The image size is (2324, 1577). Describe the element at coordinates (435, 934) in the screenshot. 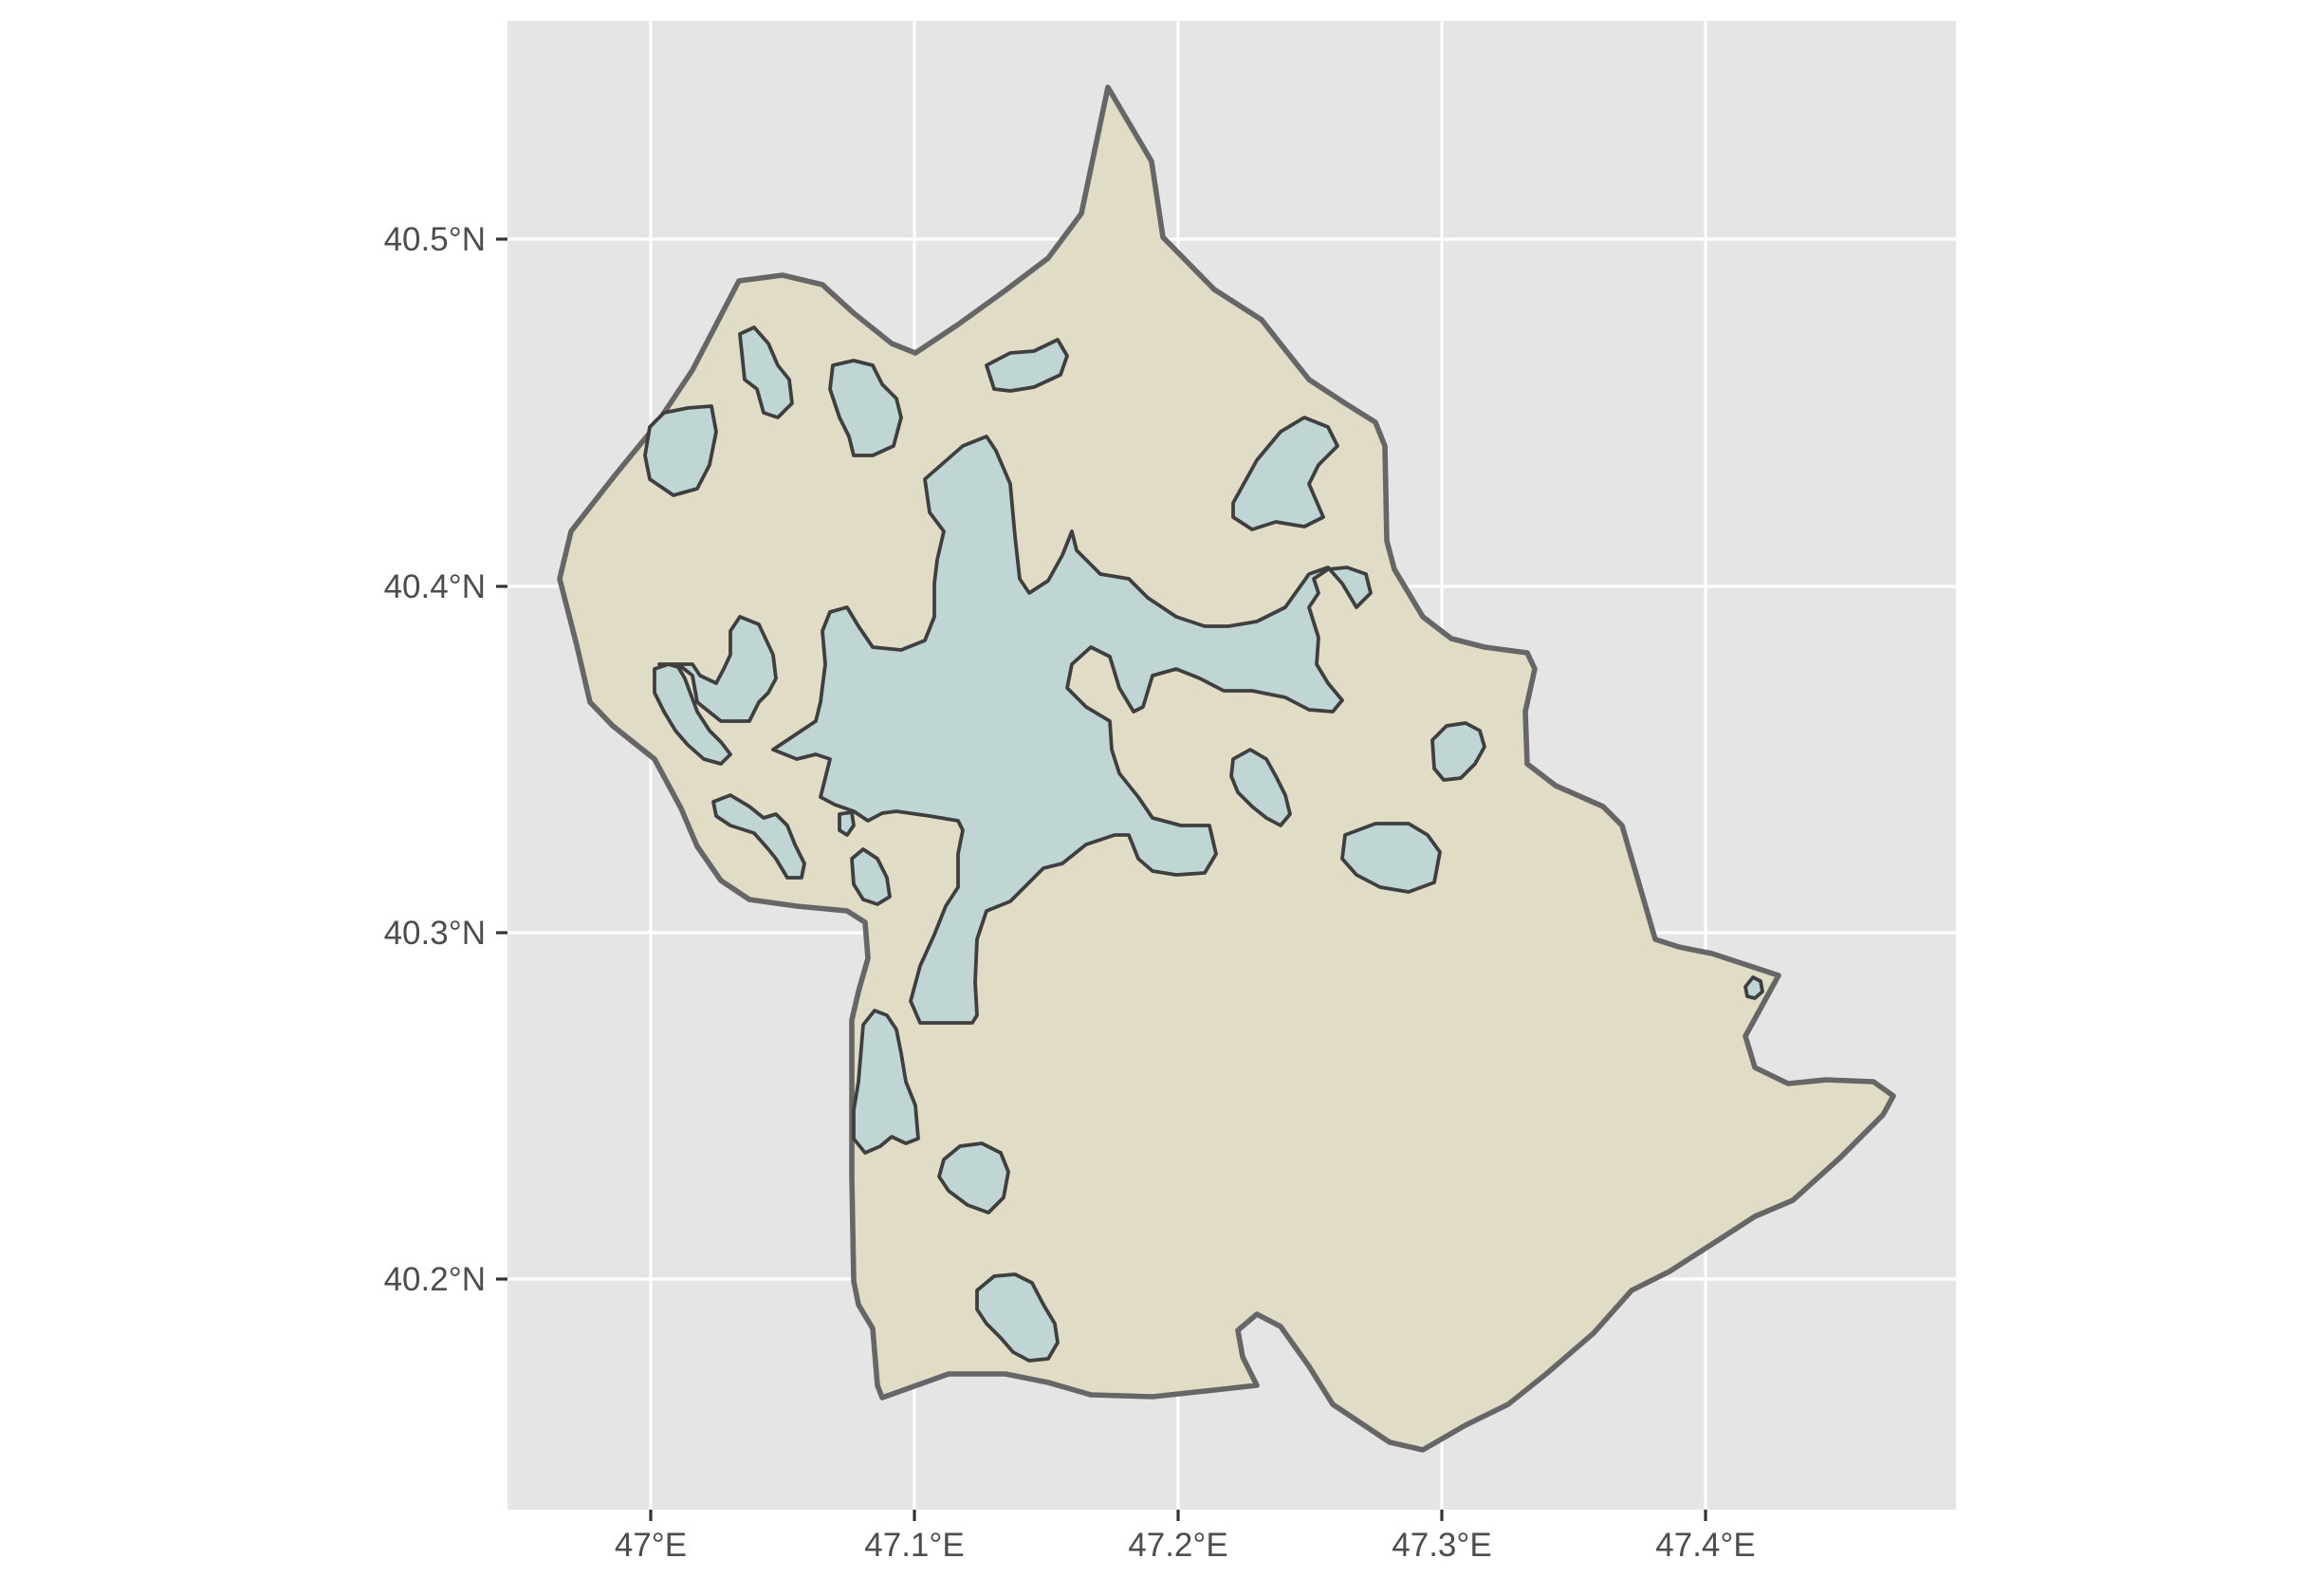

I see `y-tick-label-40-3N: 40.3°N` at that location.